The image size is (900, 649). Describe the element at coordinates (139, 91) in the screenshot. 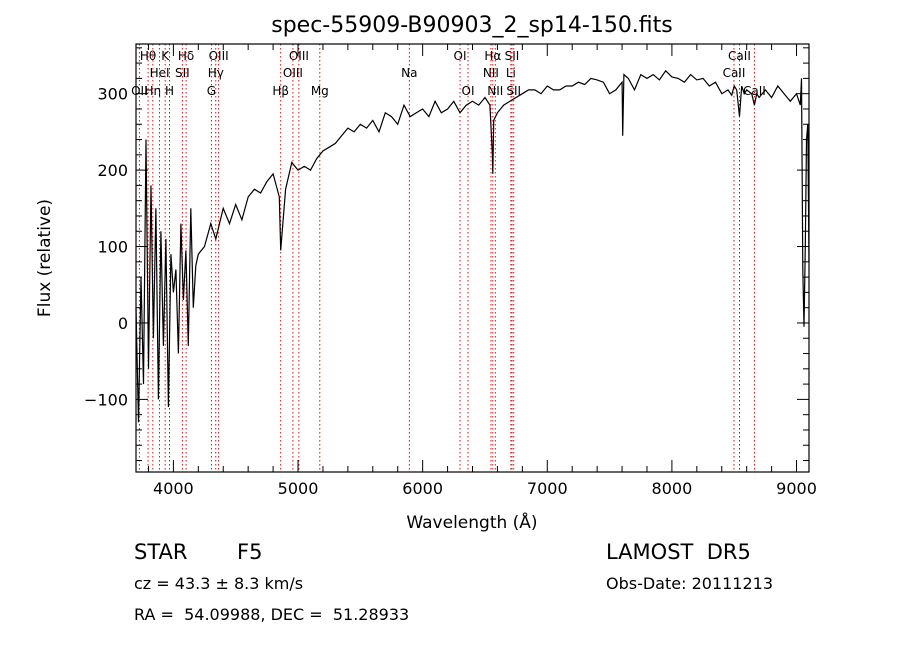

I see `line-label-0: OII` at that location.